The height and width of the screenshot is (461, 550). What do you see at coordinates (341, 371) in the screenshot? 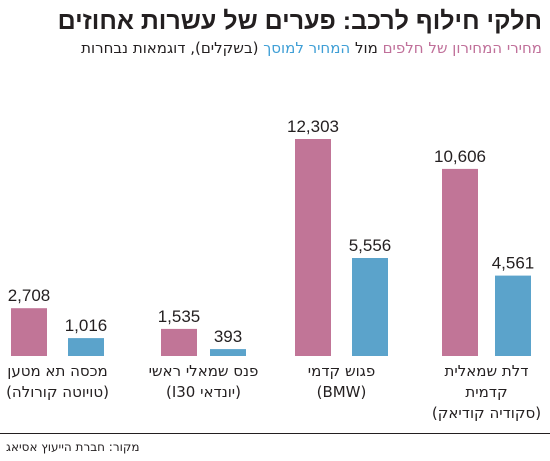
I see `category-label-line: פגוש קדמי` at bounding box center [341, 371].